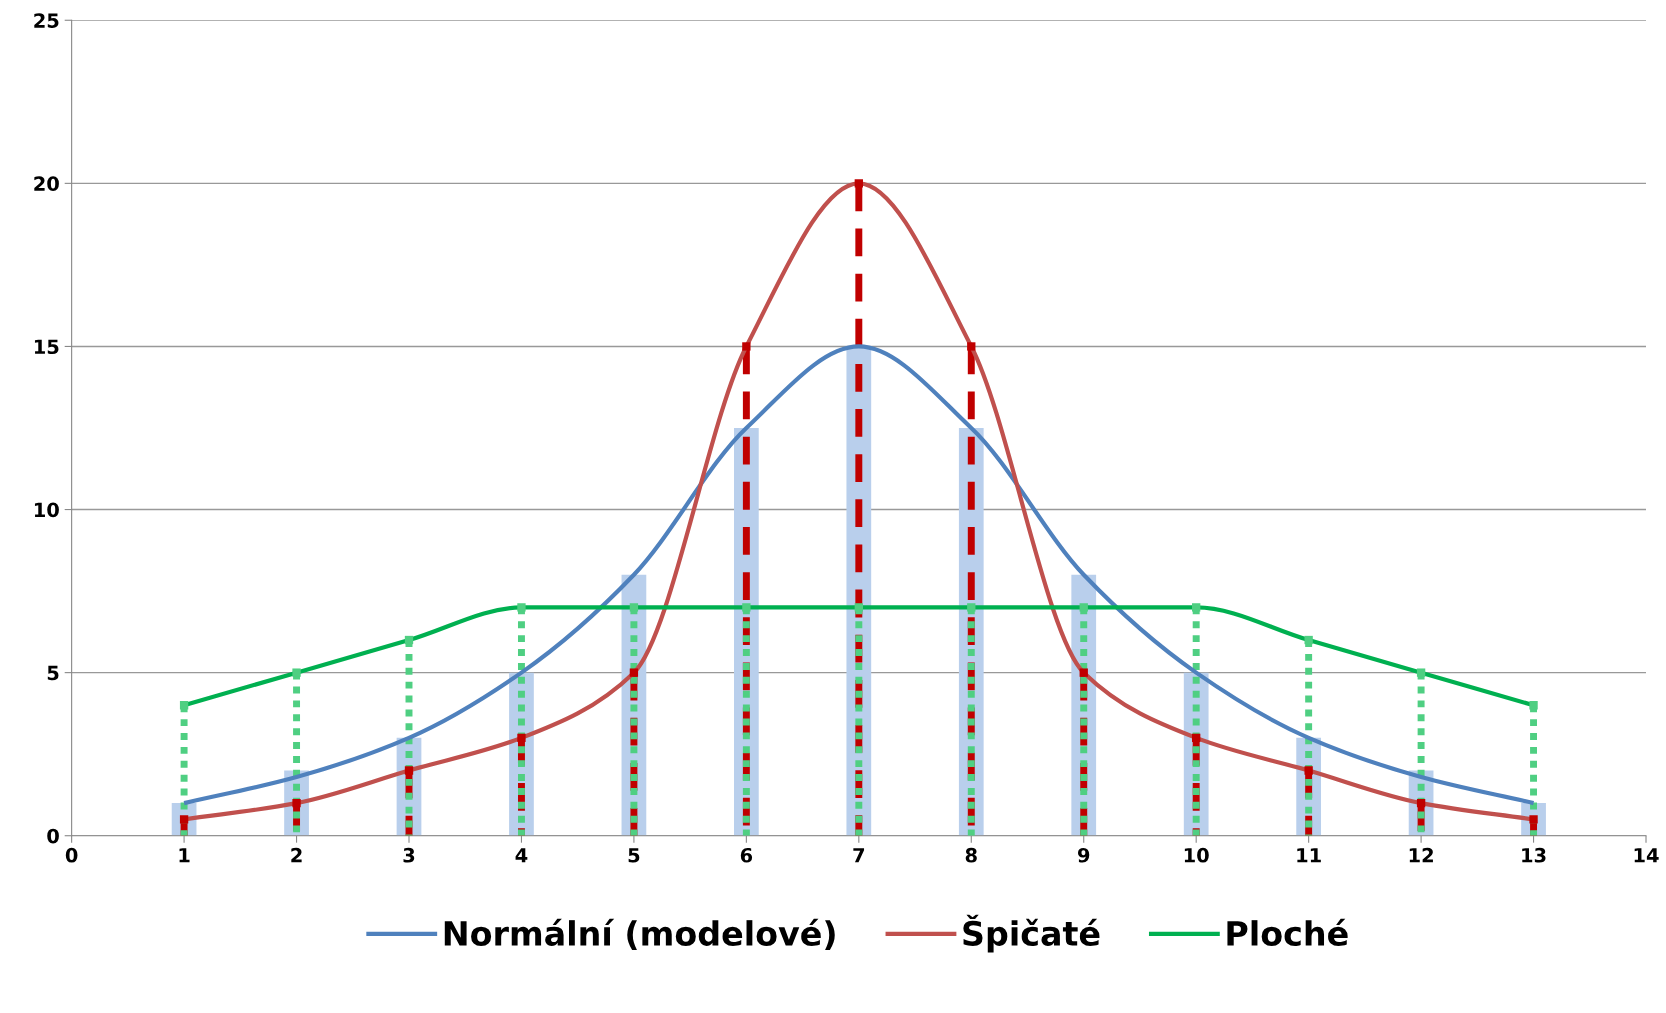 The image size is (1666, 1013). What do you see at coordinates (46, 510) in the screenshot?
I see `y-tick-label: 10` at bounding box center [46, 510].